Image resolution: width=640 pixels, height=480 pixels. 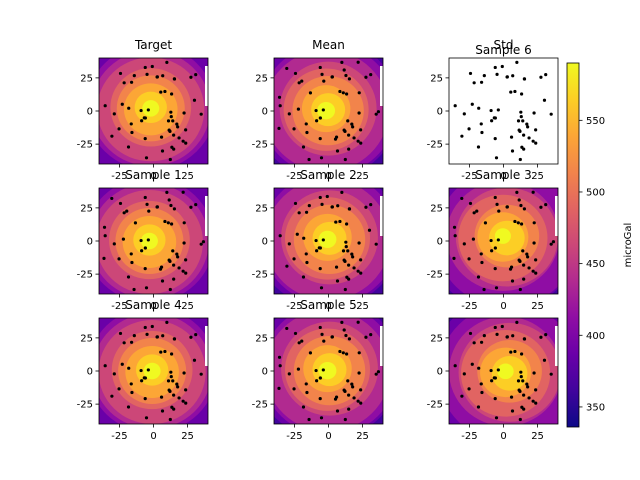 What do you see at coordinates (503, 50) in the screenshot?
I see `panel-overlay-title: Sample 6` at bounding box center [503, 50].